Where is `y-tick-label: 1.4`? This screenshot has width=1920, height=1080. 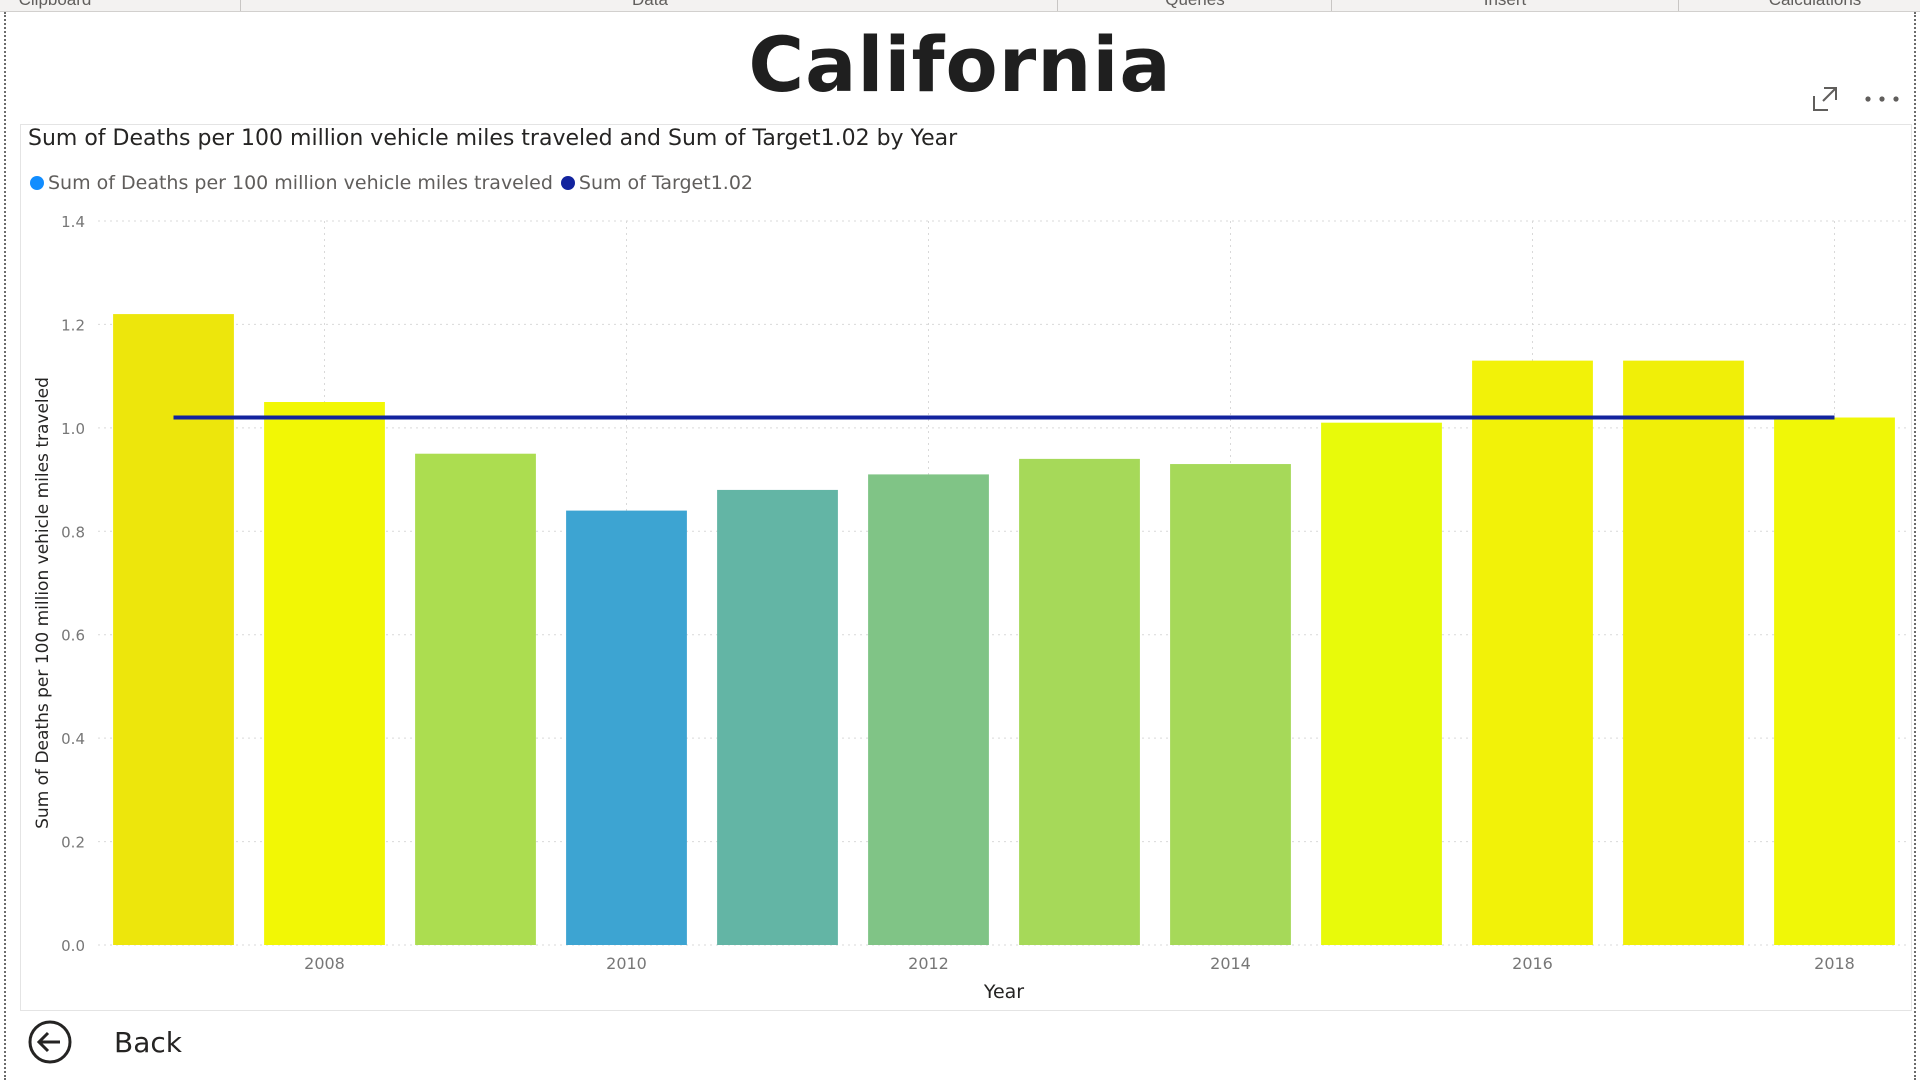
y-tick-label: 1.4 is located at coordinates (73, 222).